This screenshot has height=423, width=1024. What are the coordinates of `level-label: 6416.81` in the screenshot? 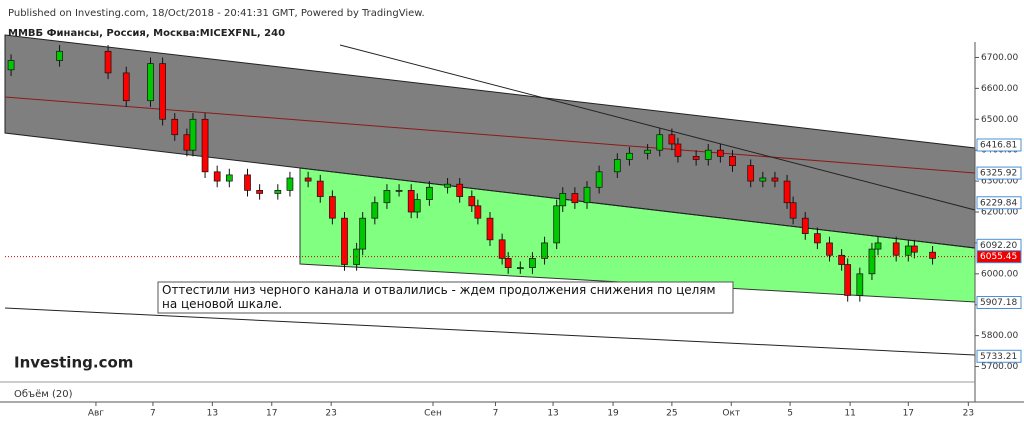 It's located at (998, 145).